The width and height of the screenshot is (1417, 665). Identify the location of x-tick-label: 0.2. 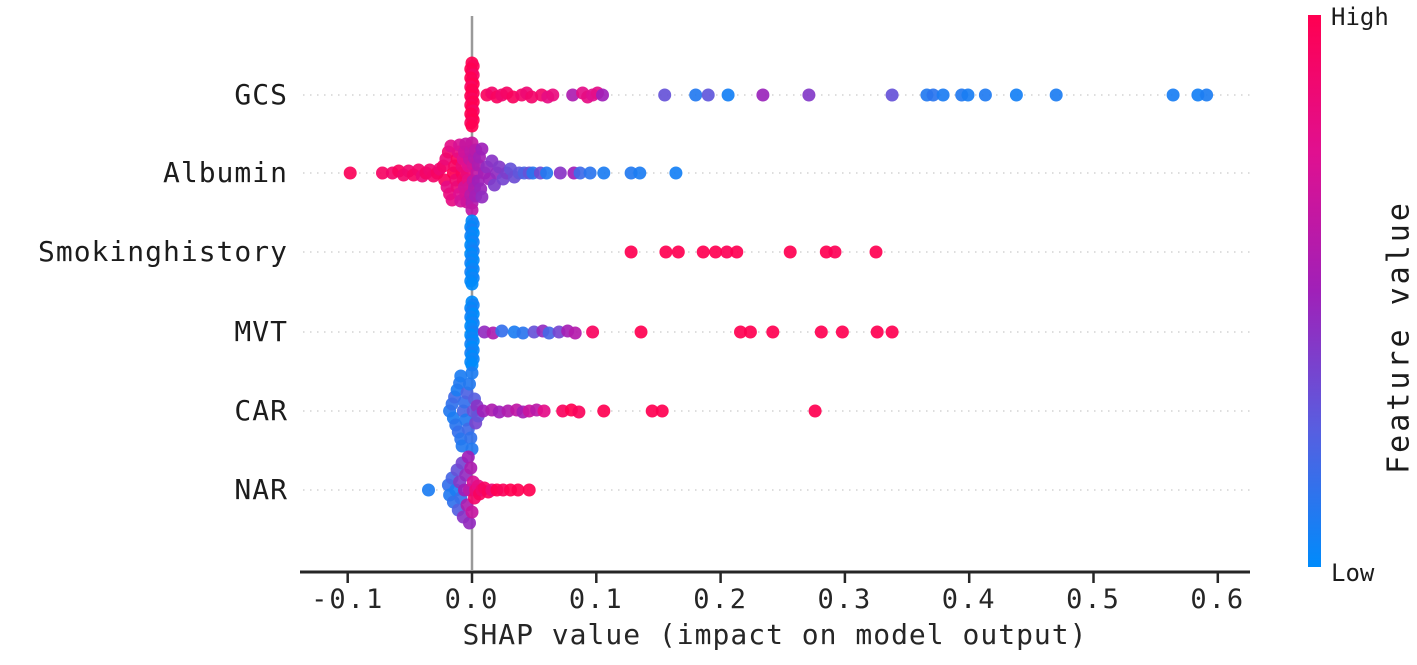
(720, 599).